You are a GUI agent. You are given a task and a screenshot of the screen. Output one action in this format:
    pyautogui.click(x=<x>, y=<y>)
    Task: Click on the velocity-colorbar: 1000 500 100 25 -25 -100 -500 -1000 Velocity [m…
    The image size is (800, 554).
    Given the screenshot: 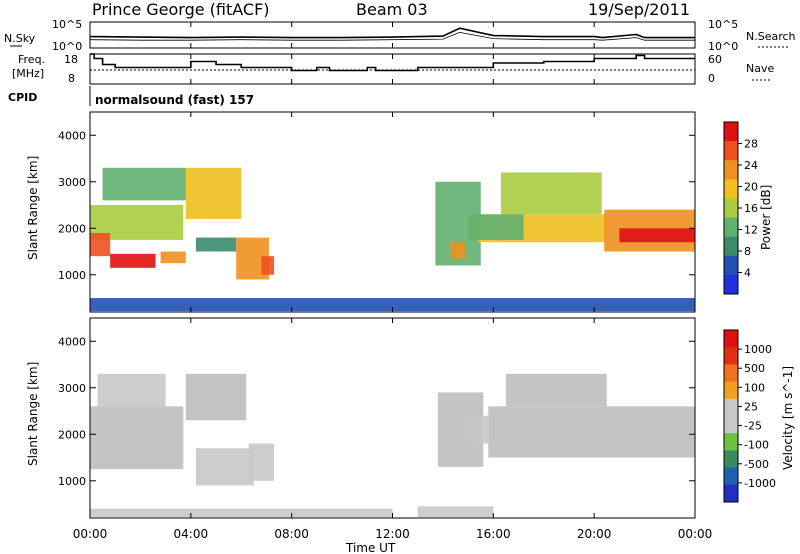 What is the action you would take?
    pyautogui.click(x=759, y=416)
    